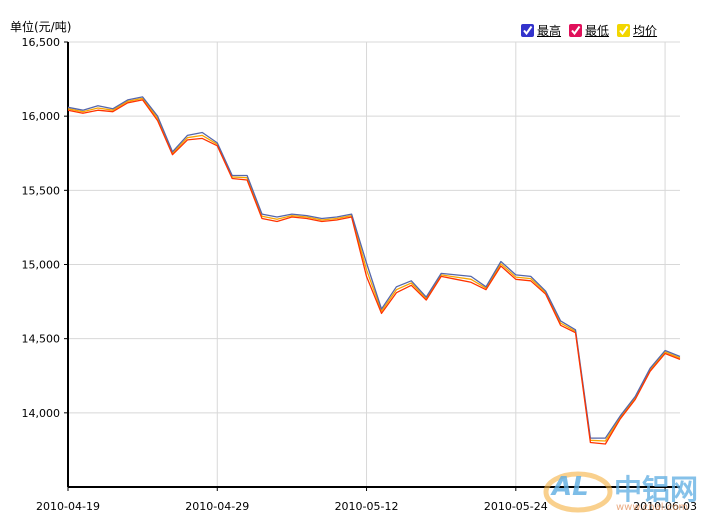 The image size is (716, 527). Describe the element at coordinates (516, 506) in the screenshot. I see `x-tick-label: 2010-05-24` at that location.